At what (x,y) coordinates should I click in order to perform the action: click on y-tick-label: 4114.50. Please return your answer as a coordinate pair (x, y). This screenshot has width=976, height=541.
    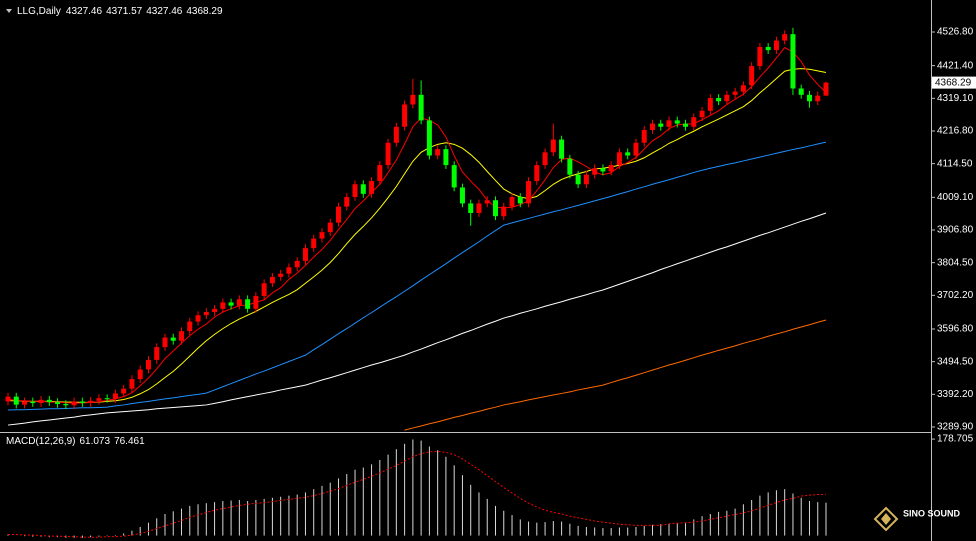
    Looking at the image, I should click on (955, 163).